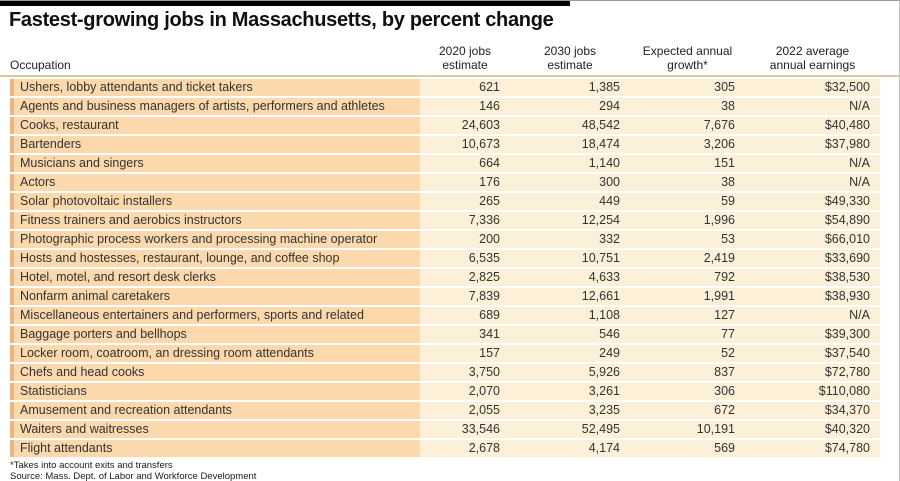  I want to click on earnings-cell: $110,080, so click(812, 391).